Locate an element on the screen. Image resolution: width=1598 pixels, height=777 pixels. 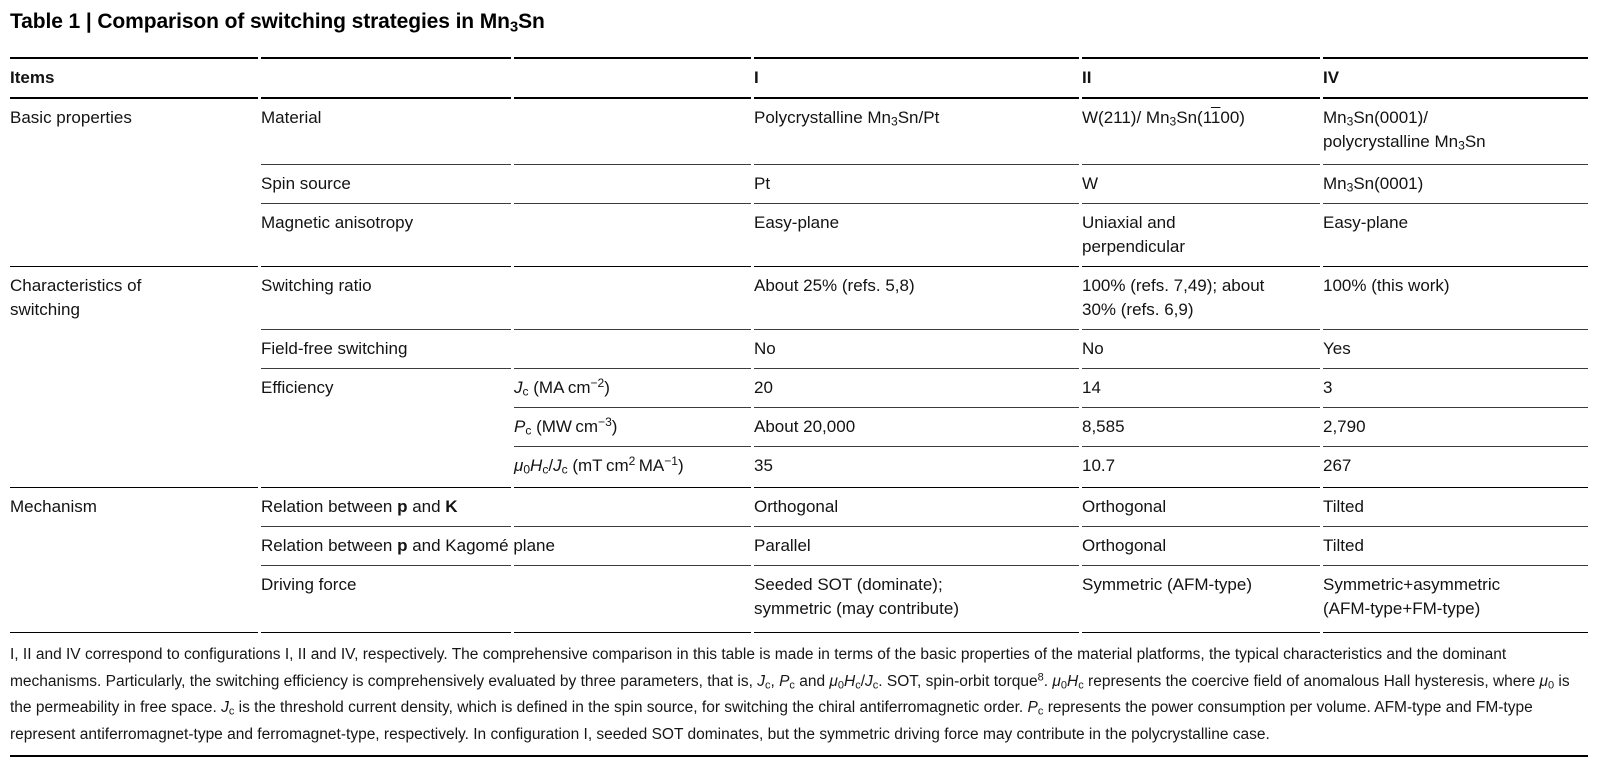
cell-driving-force-iv: Symmetric+asymmetric (AFM-type+FM-type) is located at coordinates (1455, 599).